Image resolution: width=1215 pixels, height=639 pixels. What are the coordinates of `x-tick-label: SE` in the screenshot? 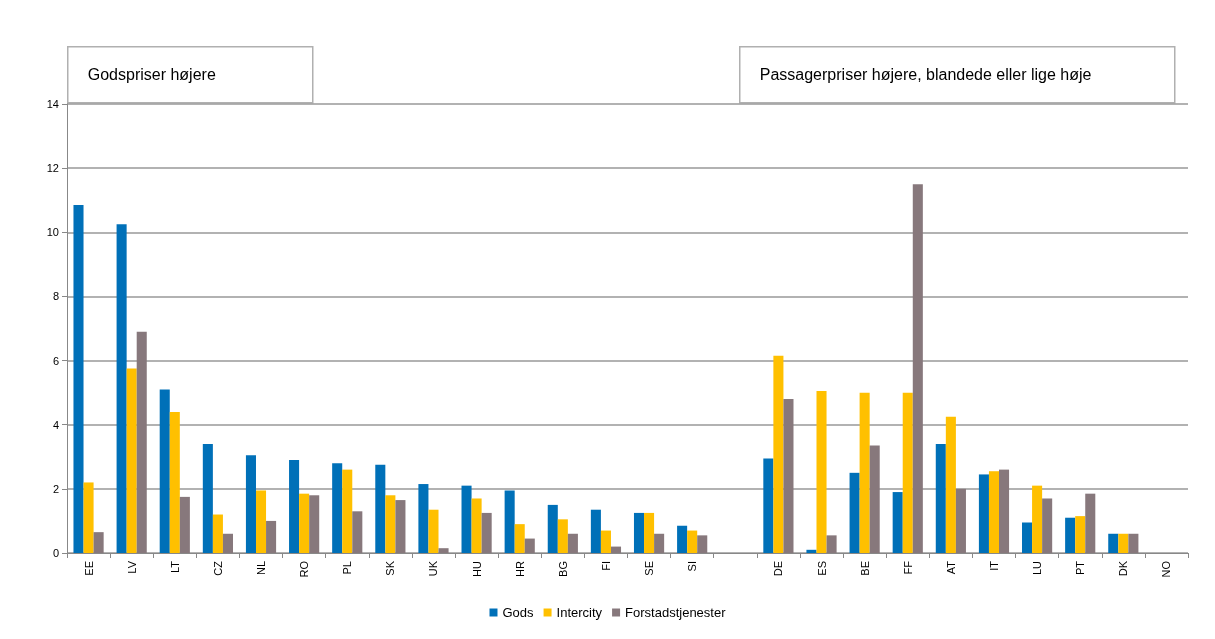 It's located at (649, 568).